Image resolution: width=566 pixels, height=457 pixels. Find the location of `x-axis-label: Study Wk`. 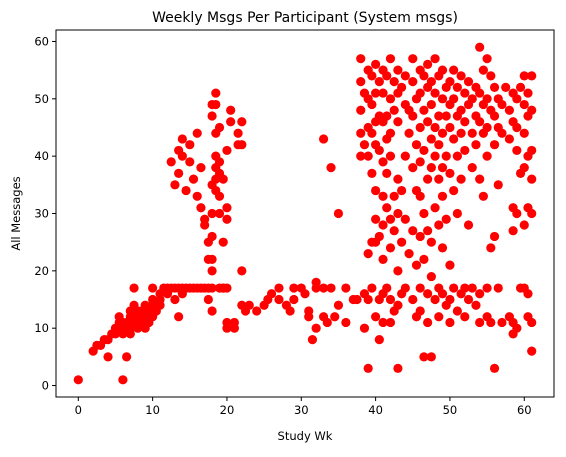

x-axis-label: Study Wk is located at coordinates (305, 436).